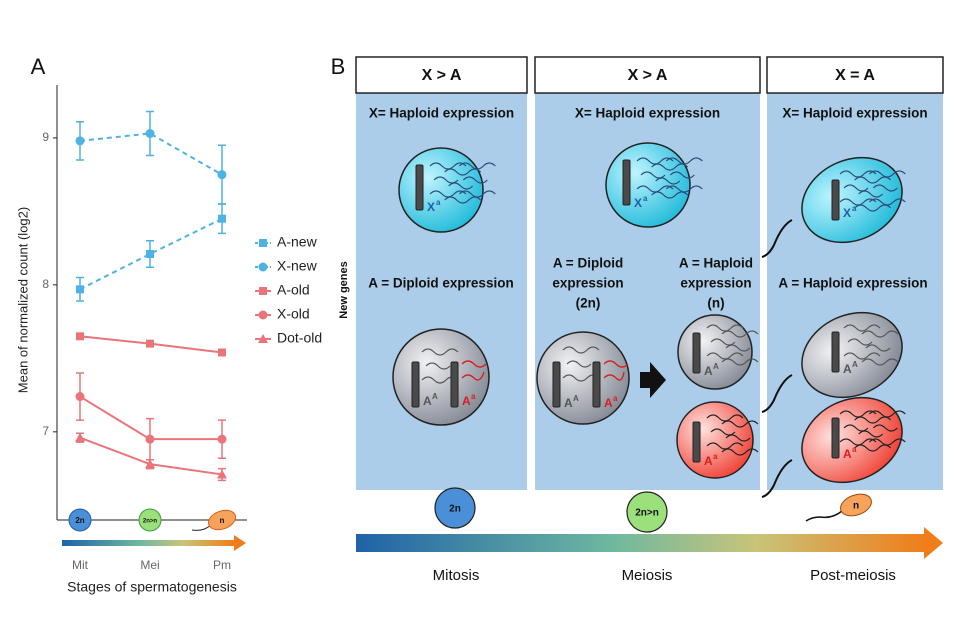 The width and height of the screenshot is (961, 621). What do you see at coordinates (151, 154) in the screenshot?
I see `series-line` at bounding box center [151, 154].